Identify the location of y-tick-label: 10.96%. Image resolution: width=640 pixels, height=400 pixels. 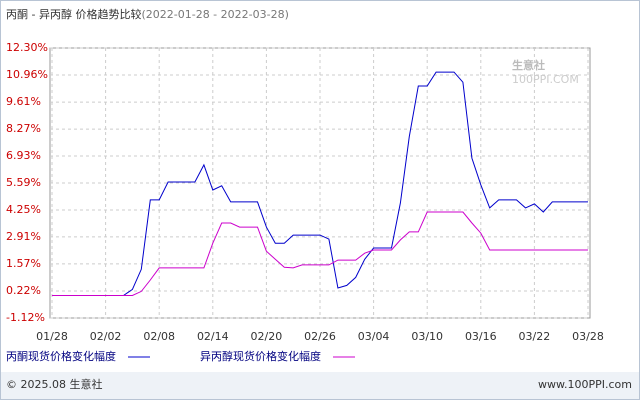
(27, 74).